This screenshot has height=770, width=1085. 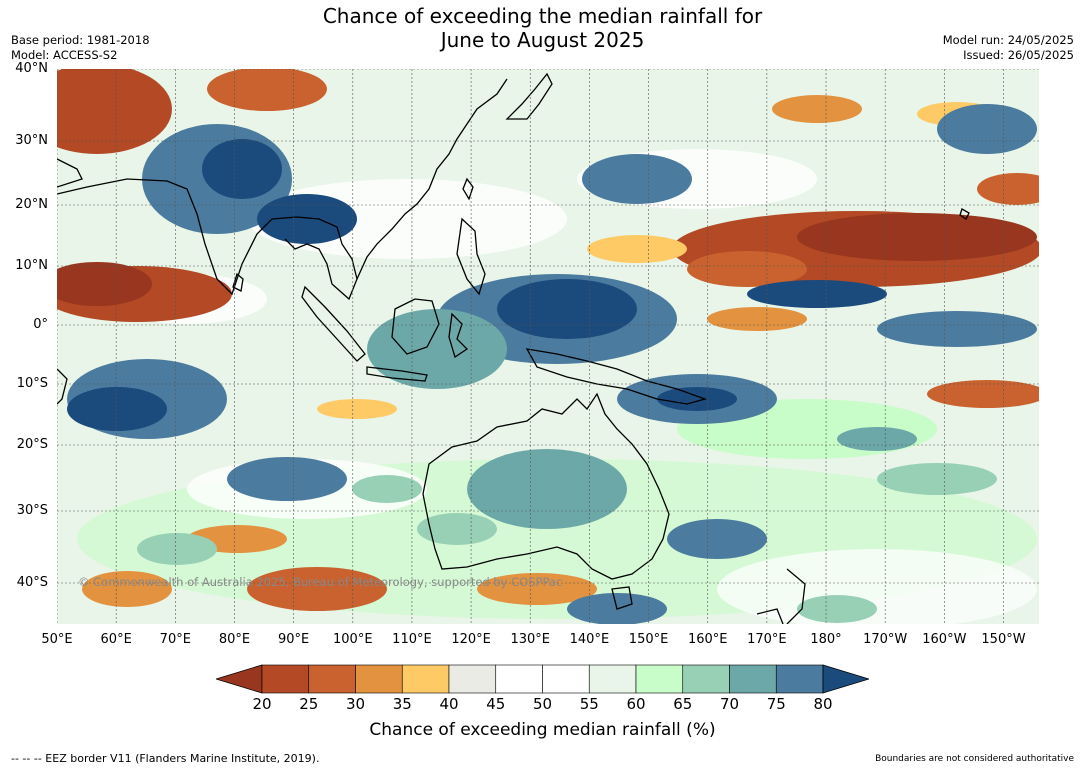 I want to click on colorbar-tick-label: 70, so click(x=729, y=704).